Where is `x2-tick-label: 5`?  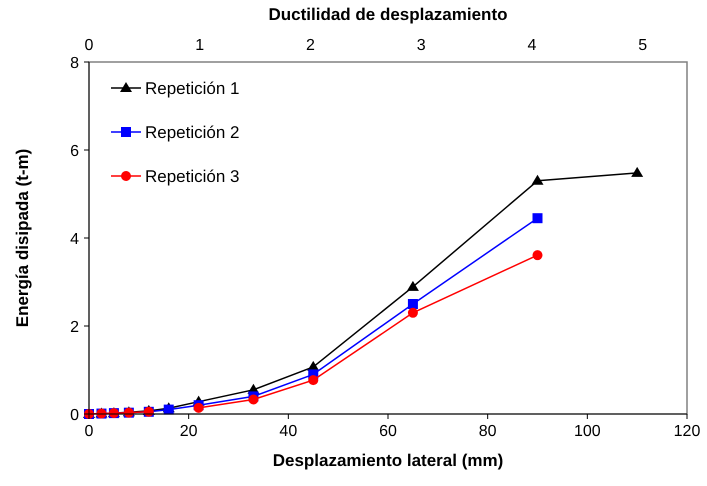 x2-tick-label: 5 is located at coordinates (643, 45).